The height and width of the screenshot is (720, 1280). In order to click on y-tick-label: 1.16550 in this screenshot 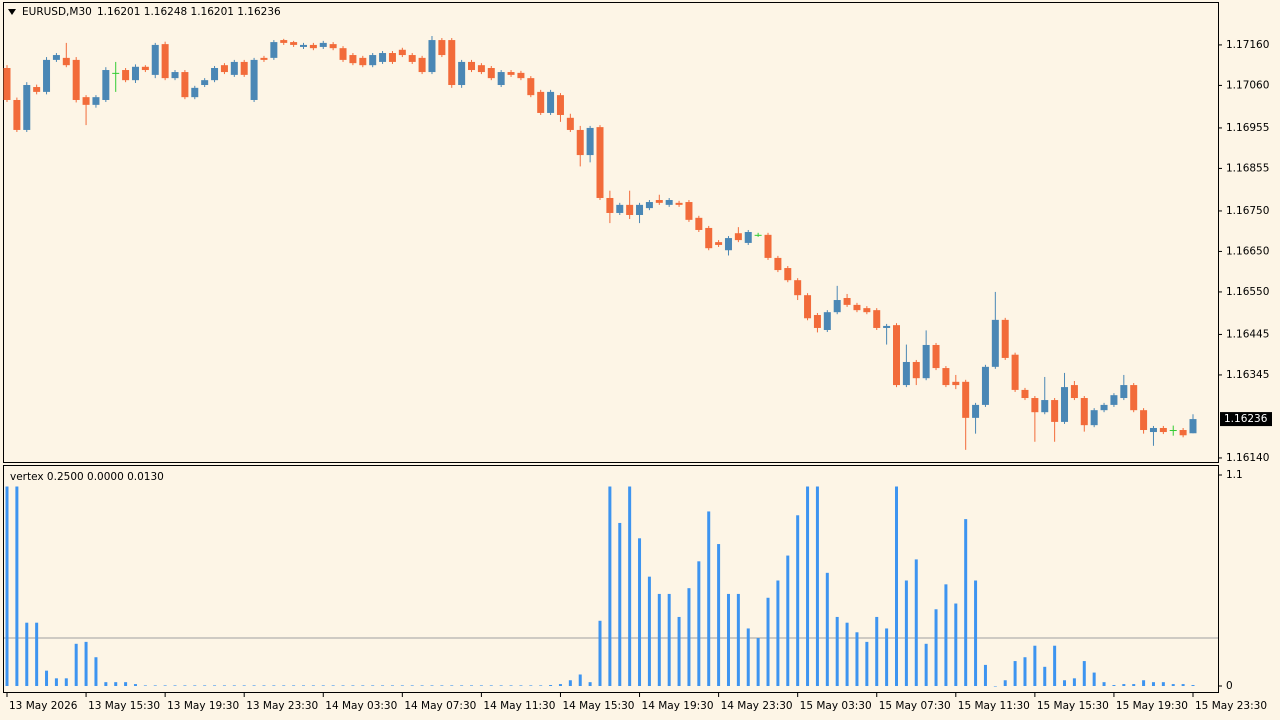, I will do `click(1247, 292)`.